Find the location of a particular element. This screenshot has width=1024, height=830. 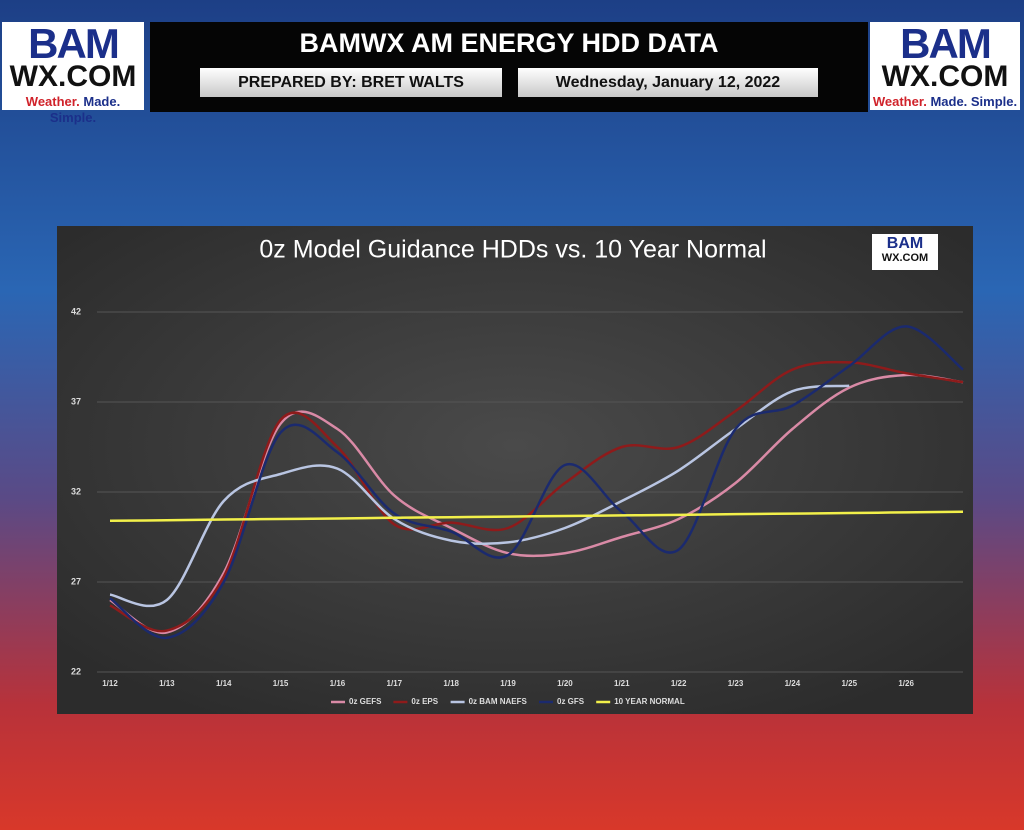

y-tick-label: 37 is located at coordinates (76, 401).